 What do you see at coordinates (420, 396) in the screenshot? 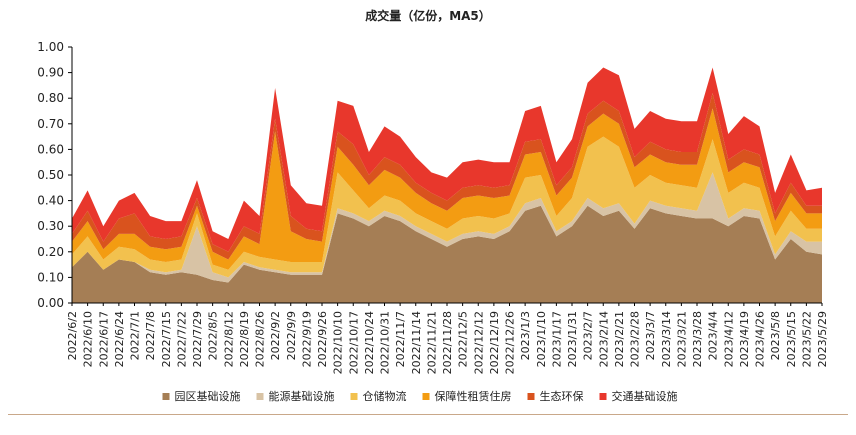
I see `legend: 园区基础设施 能源基础设施 仓储物流 保障性租赁住房 生态环保 交通基础设施` at bounding box center [420, 396].